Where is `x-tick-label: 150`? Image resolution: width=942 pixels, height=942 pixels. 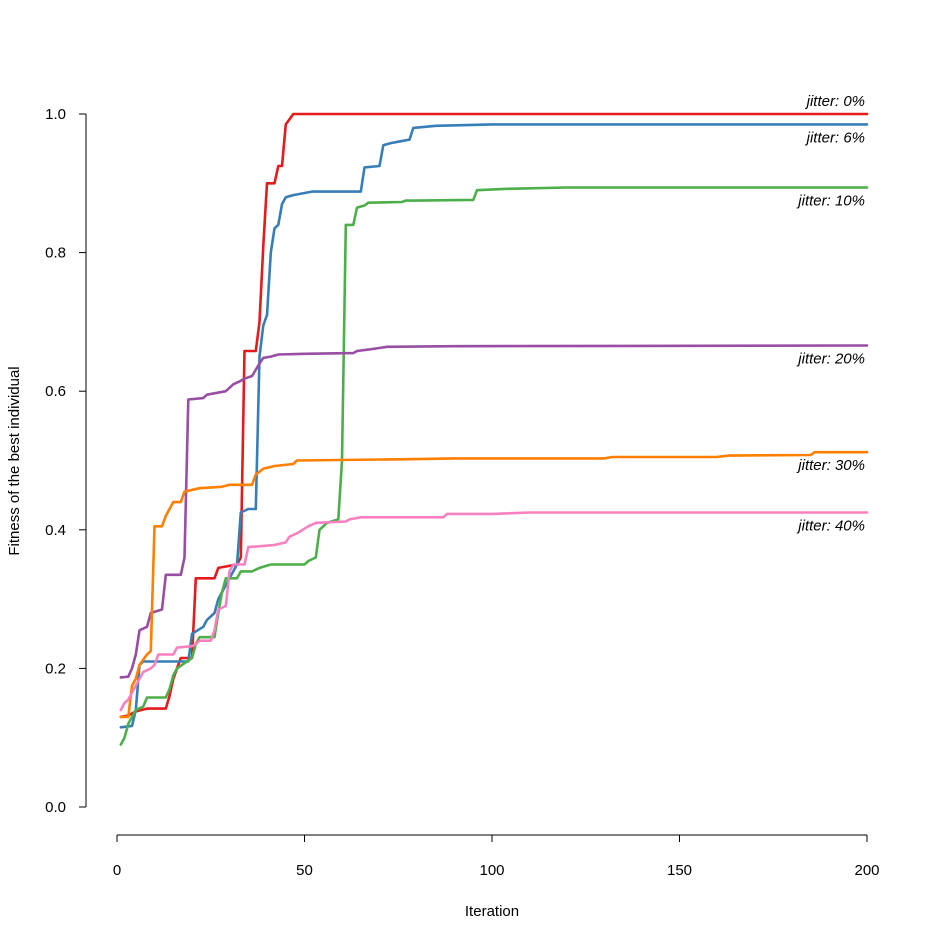
x-tick-label: 150 is located at coordinates (679, 870).